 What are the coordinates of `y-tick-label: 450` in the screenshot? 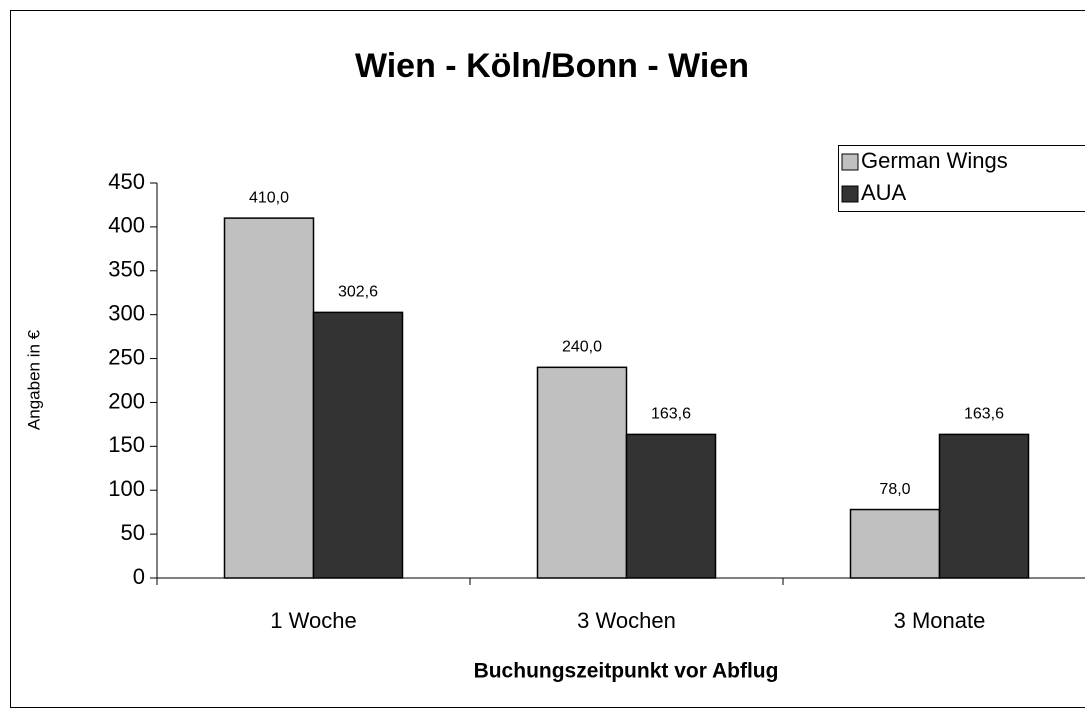 It's located at (126, 181).